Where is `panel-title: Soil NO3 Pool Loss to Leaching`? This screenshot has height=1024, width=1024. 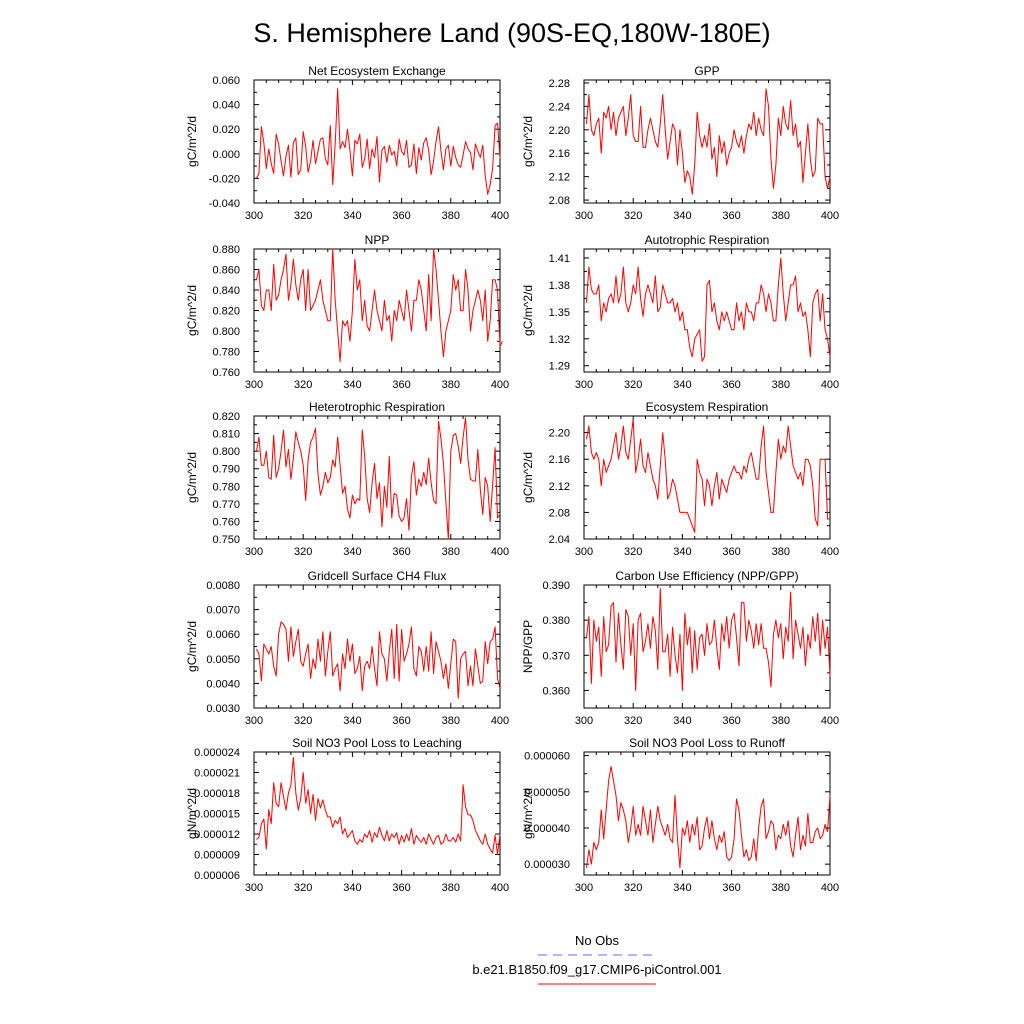
panel-title: Soil NO3 Pool Loss to Leaching is located at coordinates (376, 743).